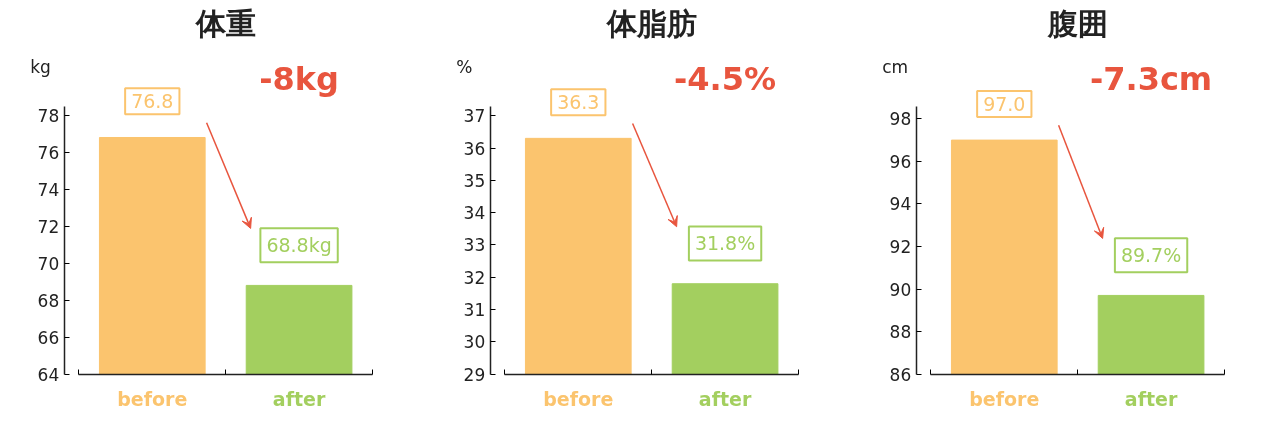  Describe the element at coordinates (900, 161) in the screenshot. I see `y-tick-label: 96` at that location.